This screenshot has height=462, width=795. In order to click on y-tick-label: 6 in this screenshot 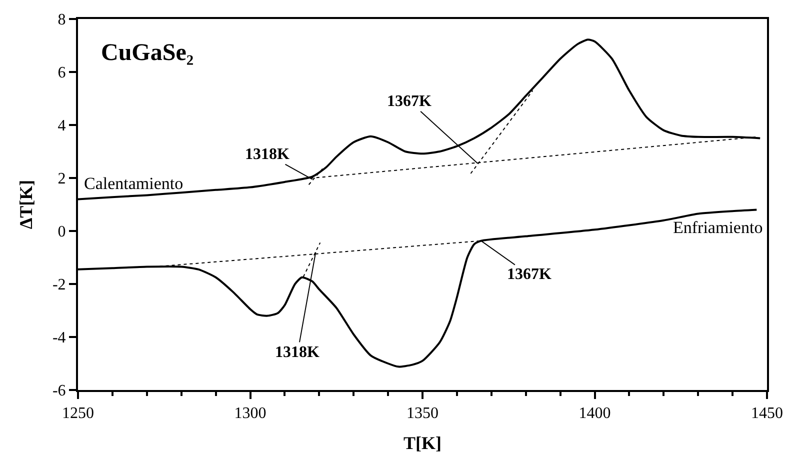, I will do `click(62, 73)`.